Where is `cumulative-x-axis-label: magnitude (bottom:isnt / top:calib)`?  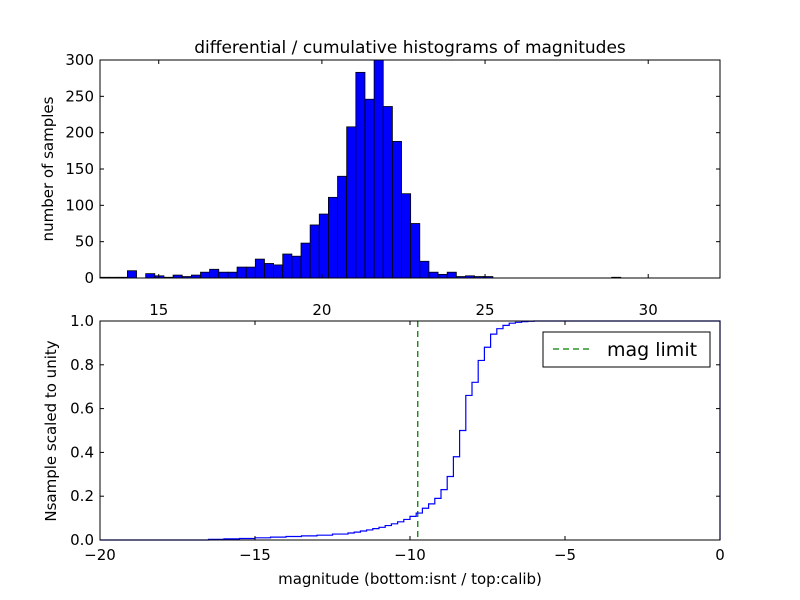
cumulative-x-axis-label: magnitude (bottom:isnt / top:calib) is located at coordinates (410, 579).